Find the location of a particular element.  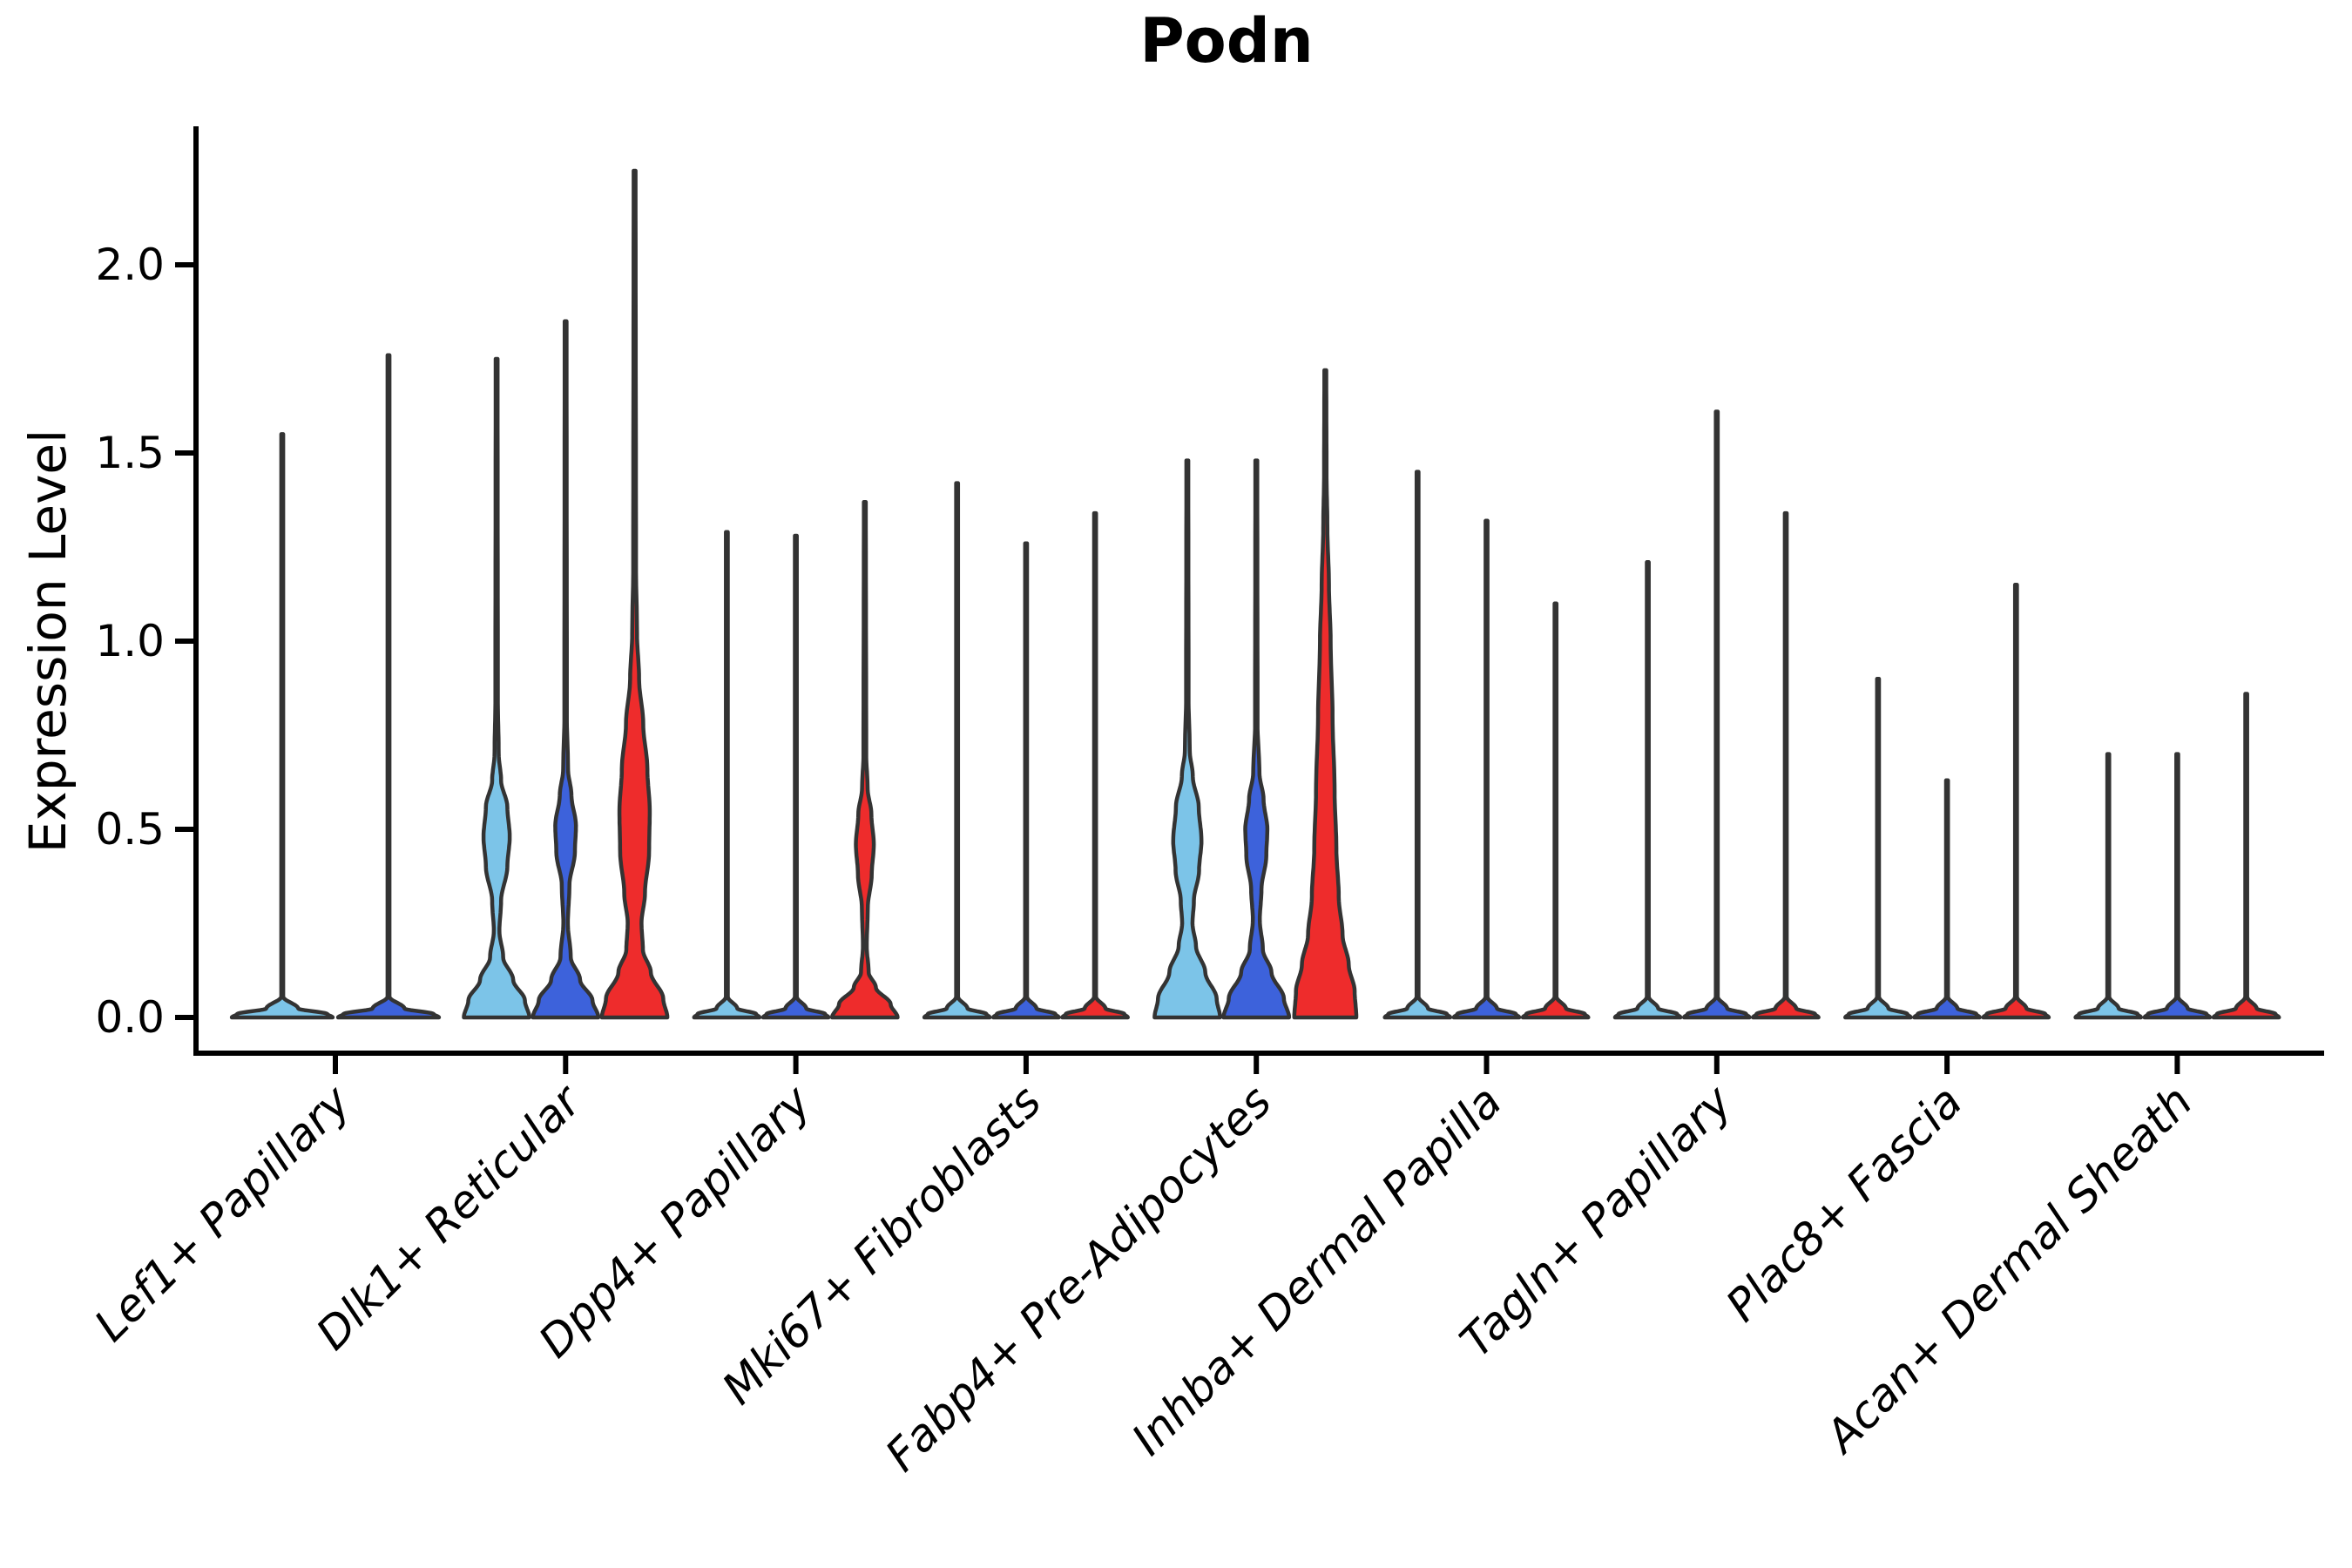

x-label-inhba-dermal-papilla: Inhba+ Dermal Papilla is located at coordinates (1317, 1270).